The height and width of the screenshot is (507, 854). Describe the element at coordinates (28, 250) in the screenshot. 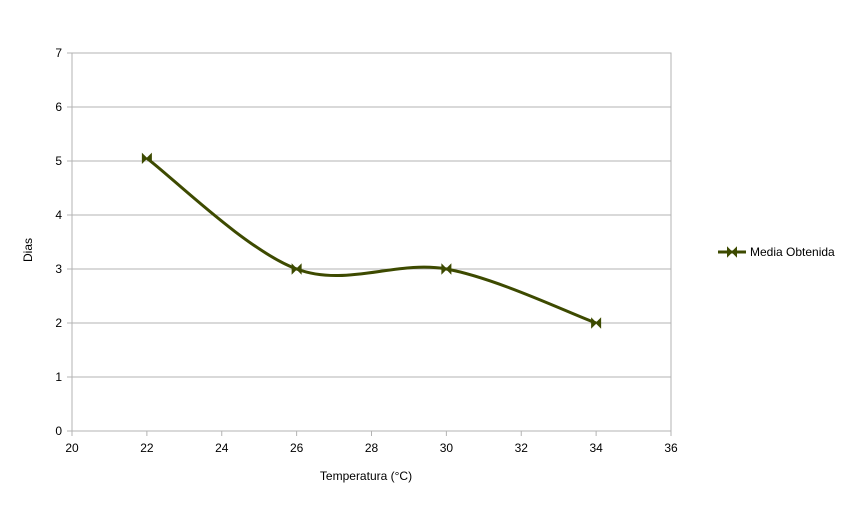

I see `y-axis-label: Dias` at that location.